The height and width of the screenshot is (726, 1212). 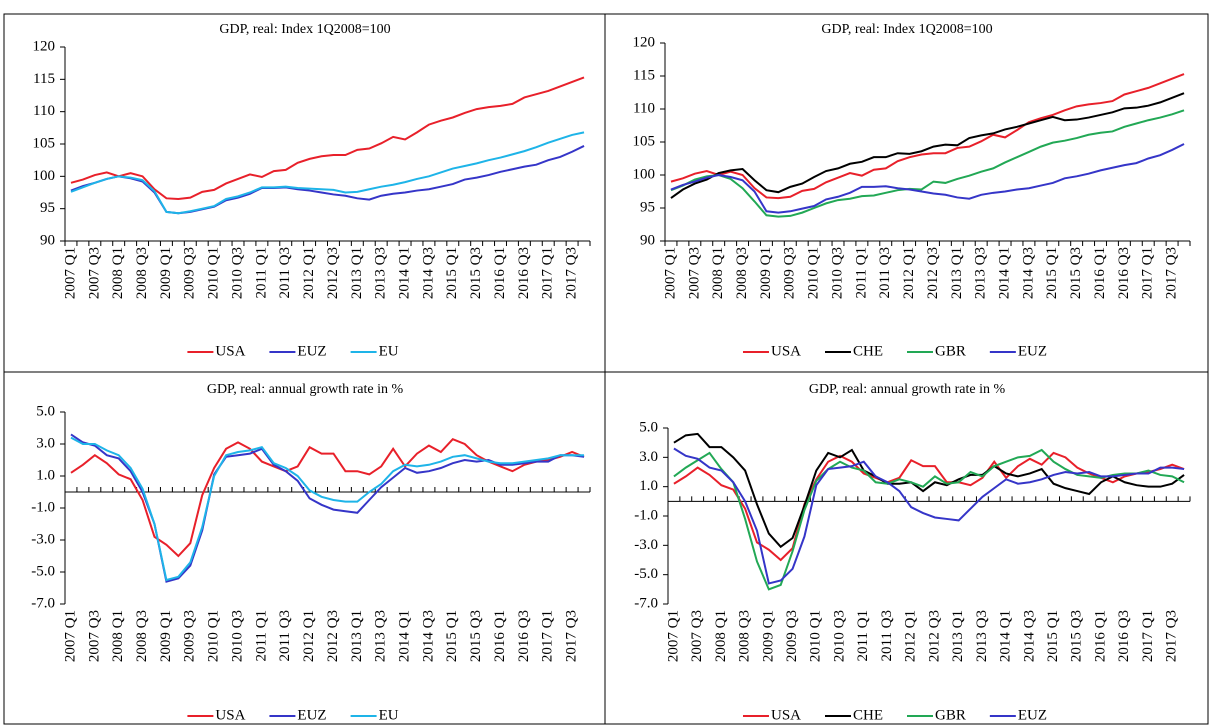 I want to click on y-tick-label: 95, so click(x=47, y=208).